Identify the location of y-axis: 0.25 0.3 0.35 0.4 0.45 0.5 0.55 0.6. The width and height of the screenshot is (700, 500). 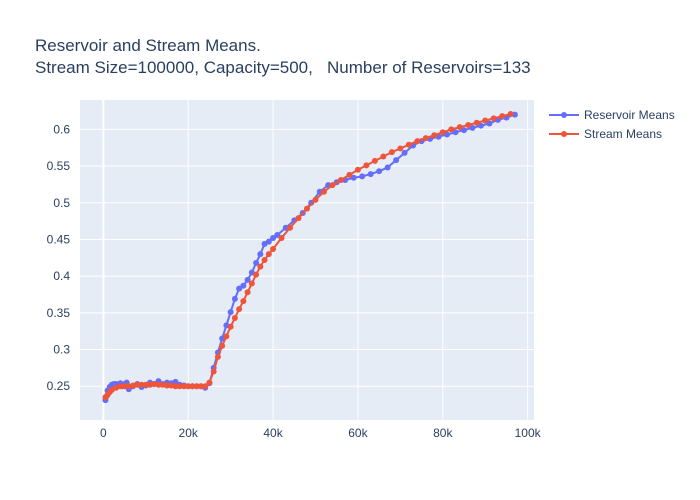
(59, 257).